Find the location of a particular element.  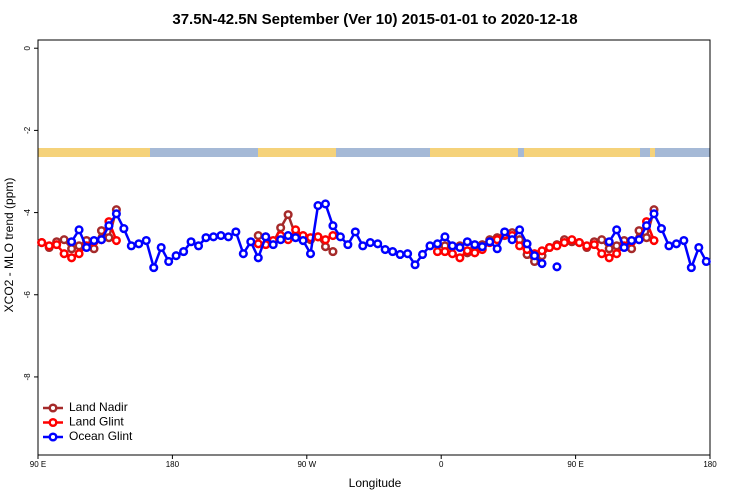

y-tick-label: -8 is located at coordinates (27, 377).